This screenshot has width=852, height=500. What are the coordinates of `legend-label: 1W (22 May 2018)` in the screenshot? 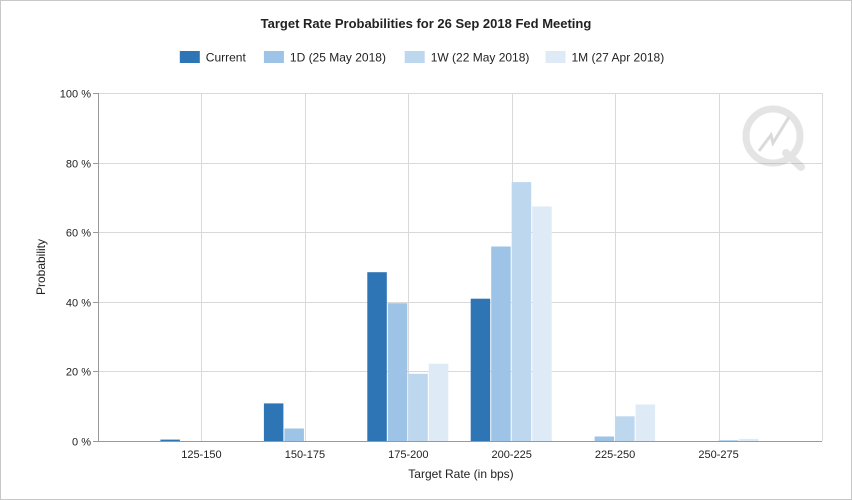 It's located at (480, 58).